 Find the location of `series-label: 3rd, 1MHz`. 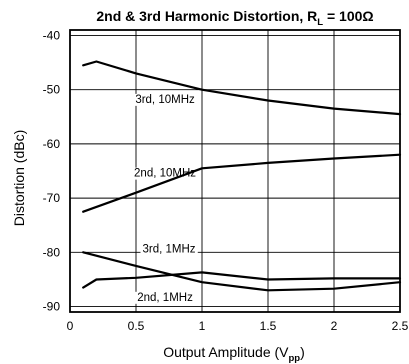

series-label: 3rd, 1MHz is located at coordinates (168, 250).